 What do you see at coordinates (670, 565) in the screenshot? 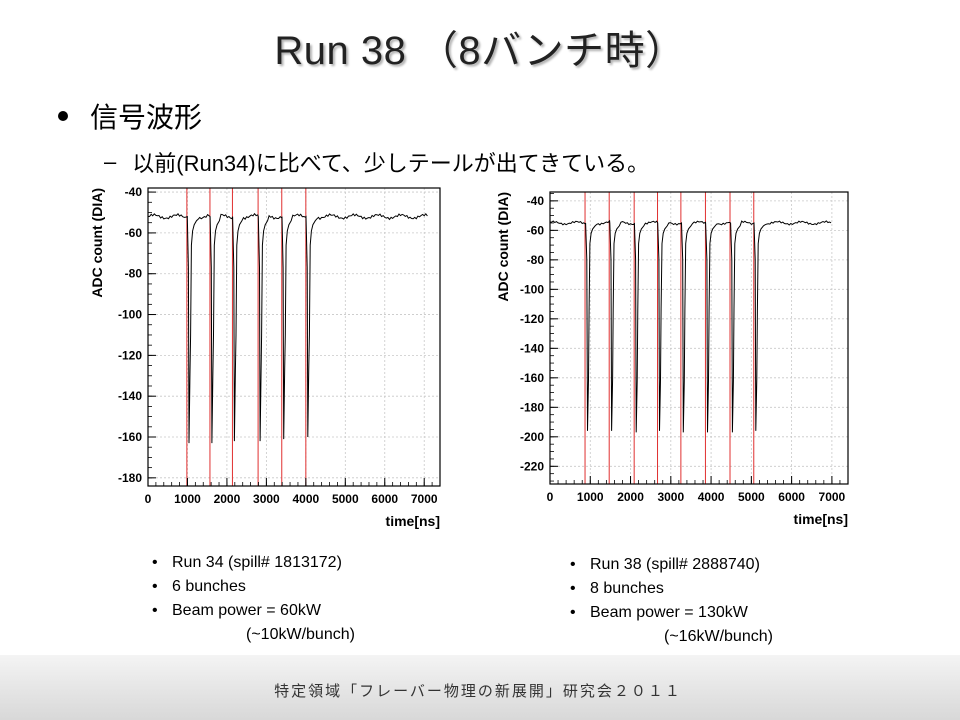
I see `info-run38-spill: Run 38 (spill# 2888740)` at bounding box center [670, 565].